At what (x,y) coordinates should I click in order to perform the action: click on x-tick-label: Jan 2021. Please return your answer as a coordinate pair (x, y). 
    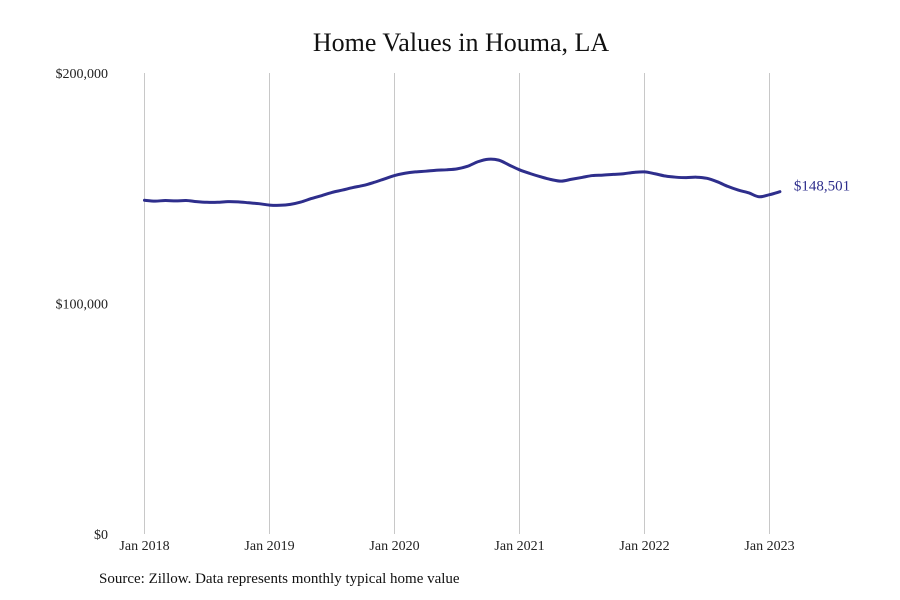
    Looking at the image, I should click on (519, 546).